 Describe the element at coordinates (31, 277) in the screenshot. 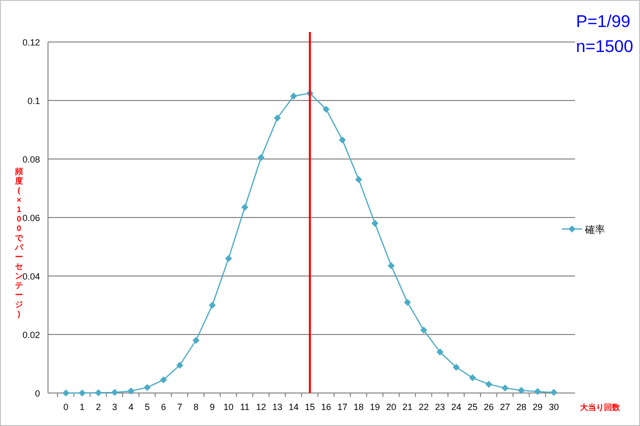

I see `y-tick-label: 0.04` at that location.